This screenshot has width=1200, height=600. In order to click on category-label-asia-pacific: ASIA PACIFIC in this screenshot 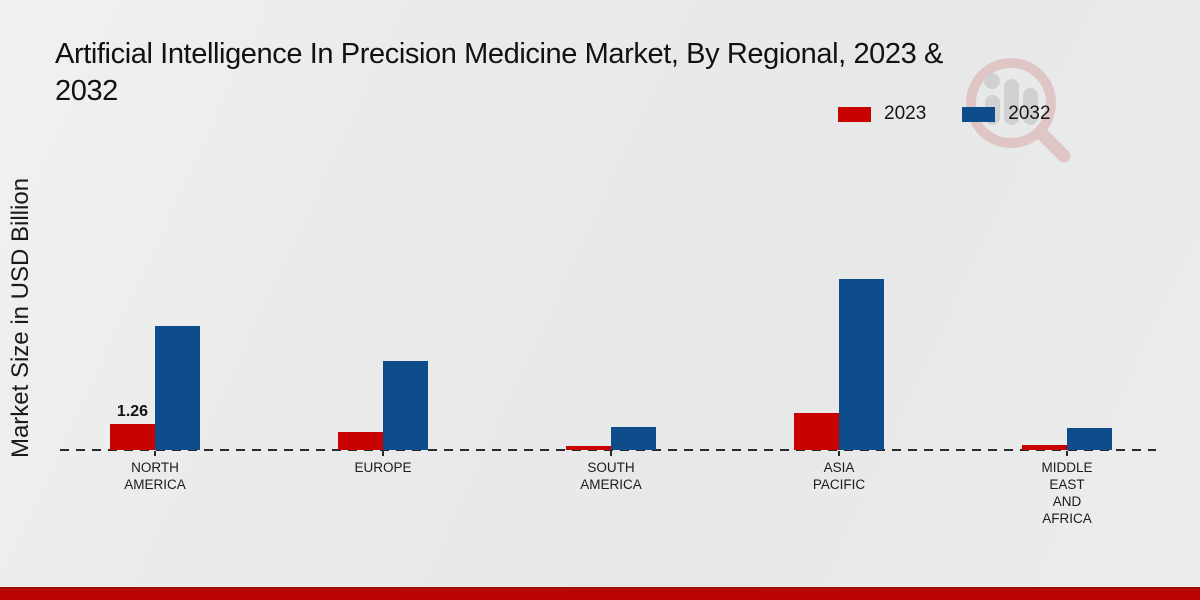, I will do `click(839, 476)`.